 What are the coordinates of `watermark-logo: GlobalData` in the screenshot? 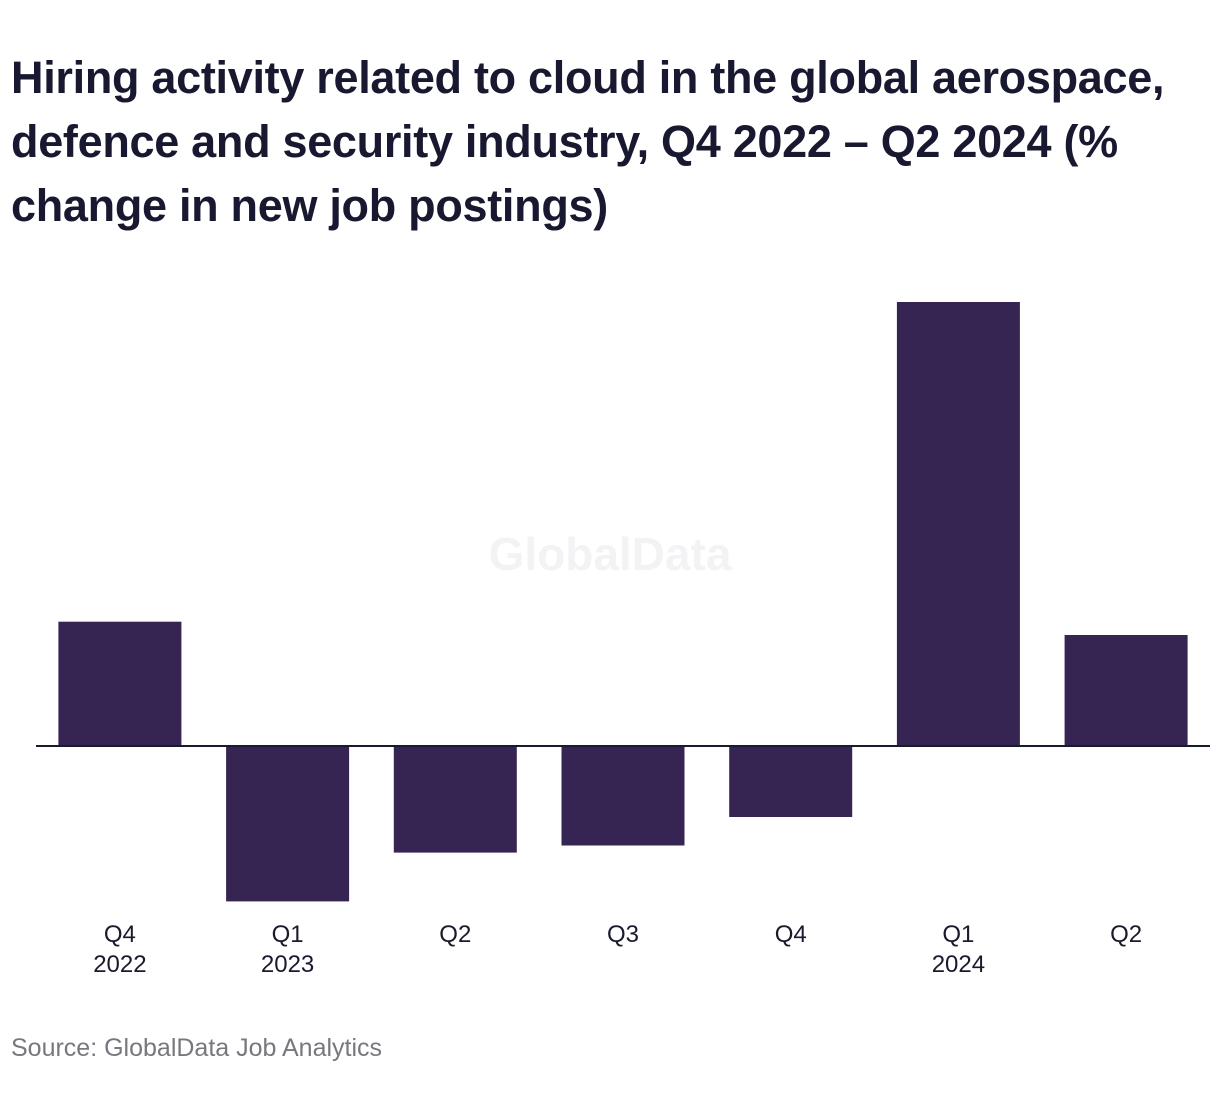 It's located at (610, 554).